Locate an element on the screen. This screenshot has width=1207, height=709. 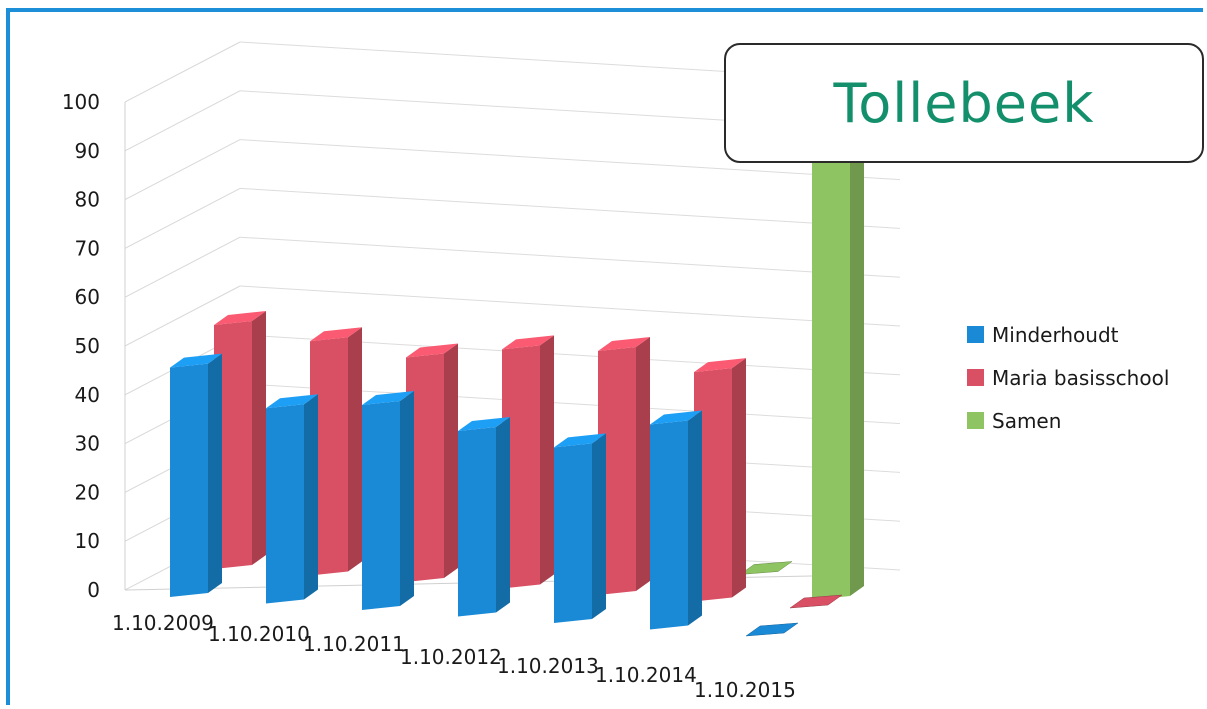
x-tick-label: 1.10.2015 is located at coordinates (745, 690).